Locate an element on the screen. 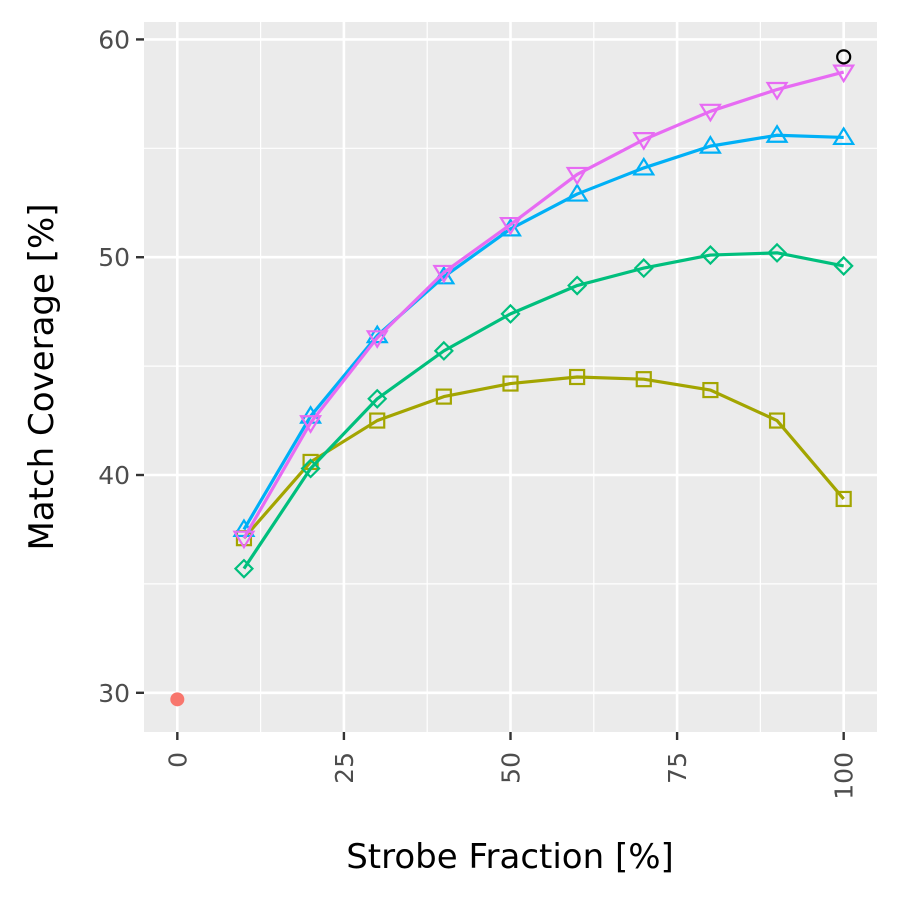 The height and width of the screenshot is (900, 900). x-tick-label: 25 is located at coordinates (344, 768).